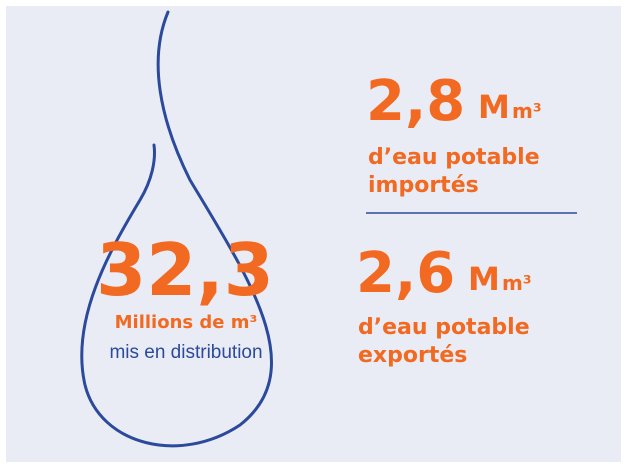 The height and width of the screenshot is (468, 627). I want to click on imports-line2: importés, so click(423, 185).